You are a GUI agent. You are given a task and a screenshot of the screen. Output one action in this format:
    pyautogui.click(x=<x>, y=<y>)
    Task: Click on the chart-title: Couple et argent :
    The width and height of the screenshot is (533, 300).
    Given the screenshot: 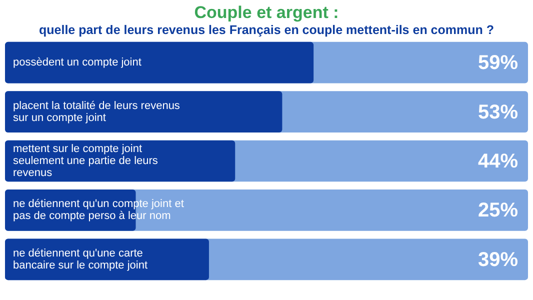 What is the action you would take?
    pyautogui.click(x=266, y=12)
    